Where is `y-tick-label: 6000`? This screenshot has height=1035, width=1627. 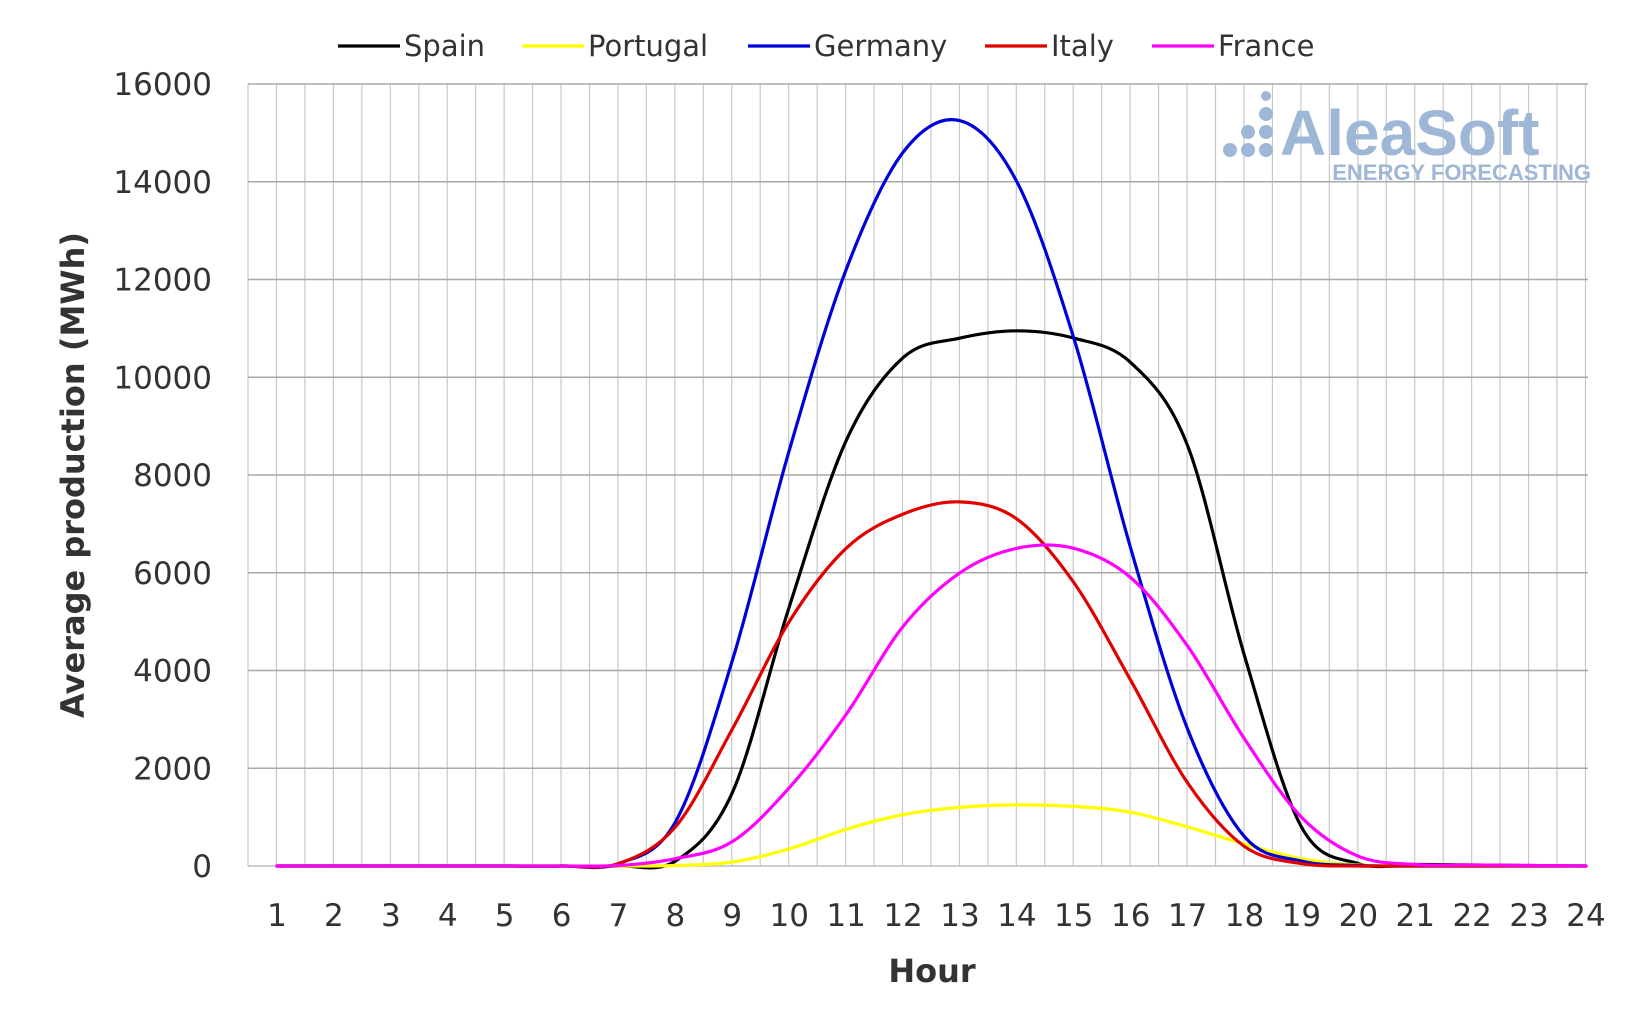
y-tick-label: 6000 is located at coordinates (172, 574).